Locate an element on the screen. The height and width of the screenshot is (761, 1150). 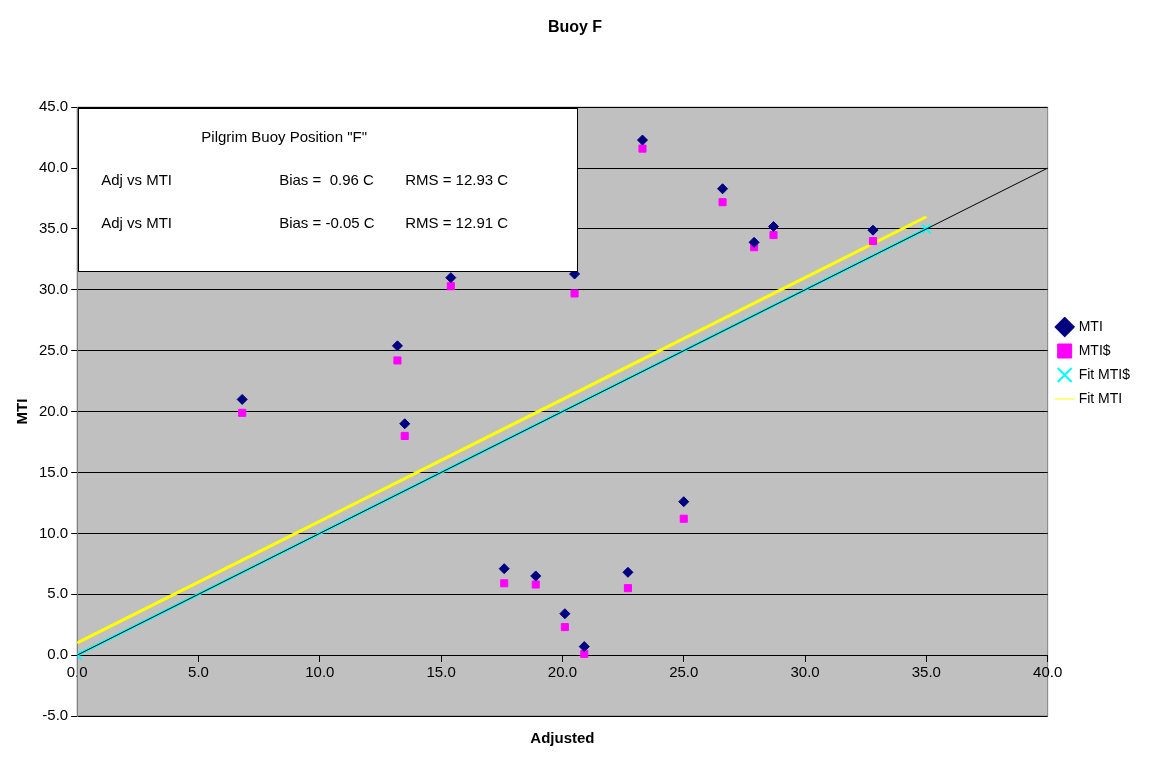
x-tick-label: 25.0 is located at coordinates (684, 672).